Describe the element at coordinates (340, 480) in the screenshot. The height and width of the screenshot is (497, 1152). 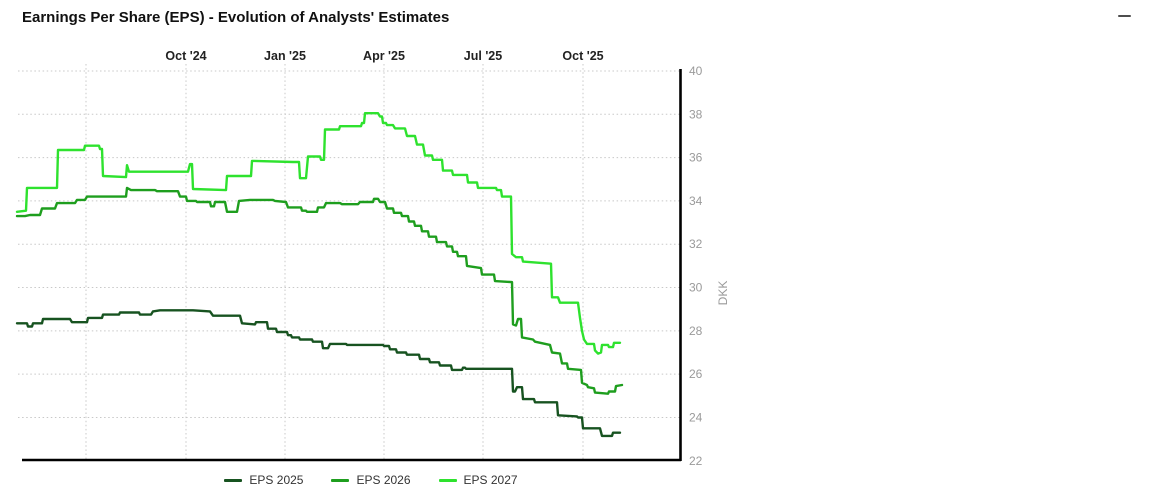
I see `legend-swatch-eps-2026` at that location.